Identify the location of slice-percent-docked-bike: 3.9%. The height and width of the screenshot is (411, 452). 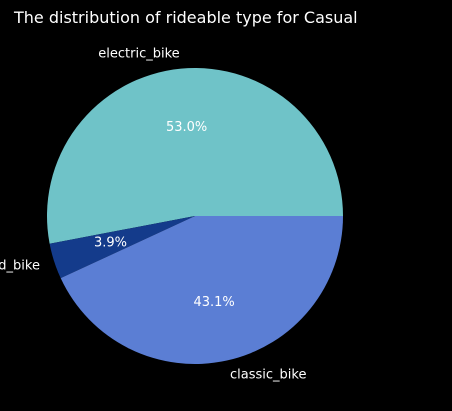
(110, 243).